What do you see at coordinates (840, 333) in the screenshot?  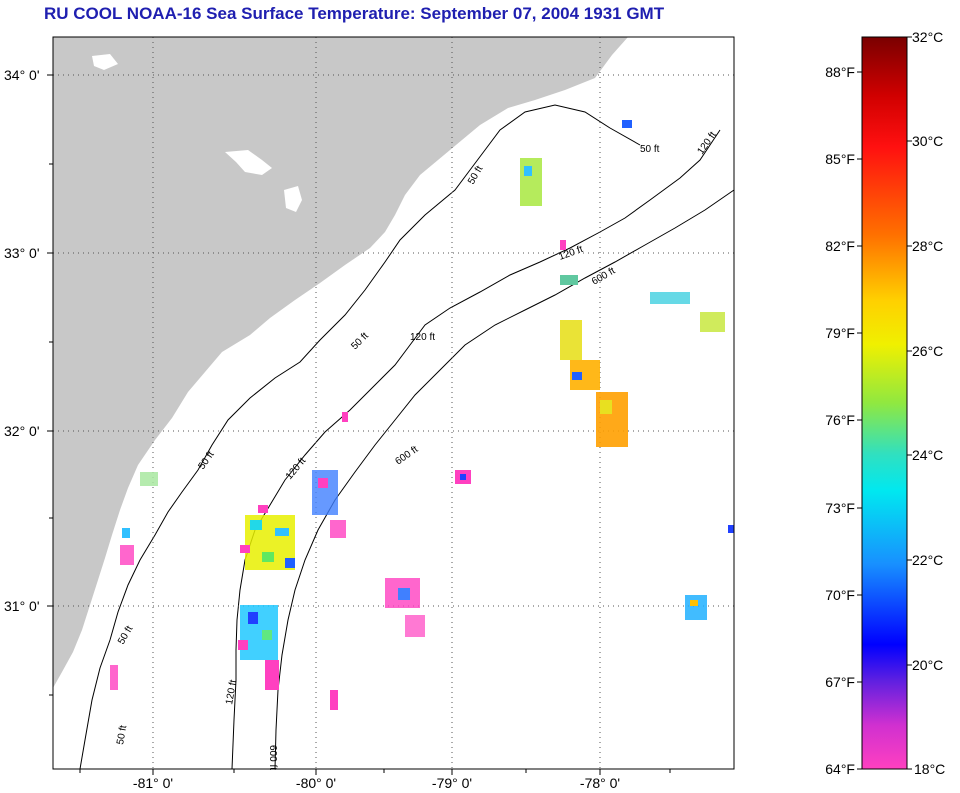 I see `fahrenheit-label: 79°F` at bounding box center [840, 333].